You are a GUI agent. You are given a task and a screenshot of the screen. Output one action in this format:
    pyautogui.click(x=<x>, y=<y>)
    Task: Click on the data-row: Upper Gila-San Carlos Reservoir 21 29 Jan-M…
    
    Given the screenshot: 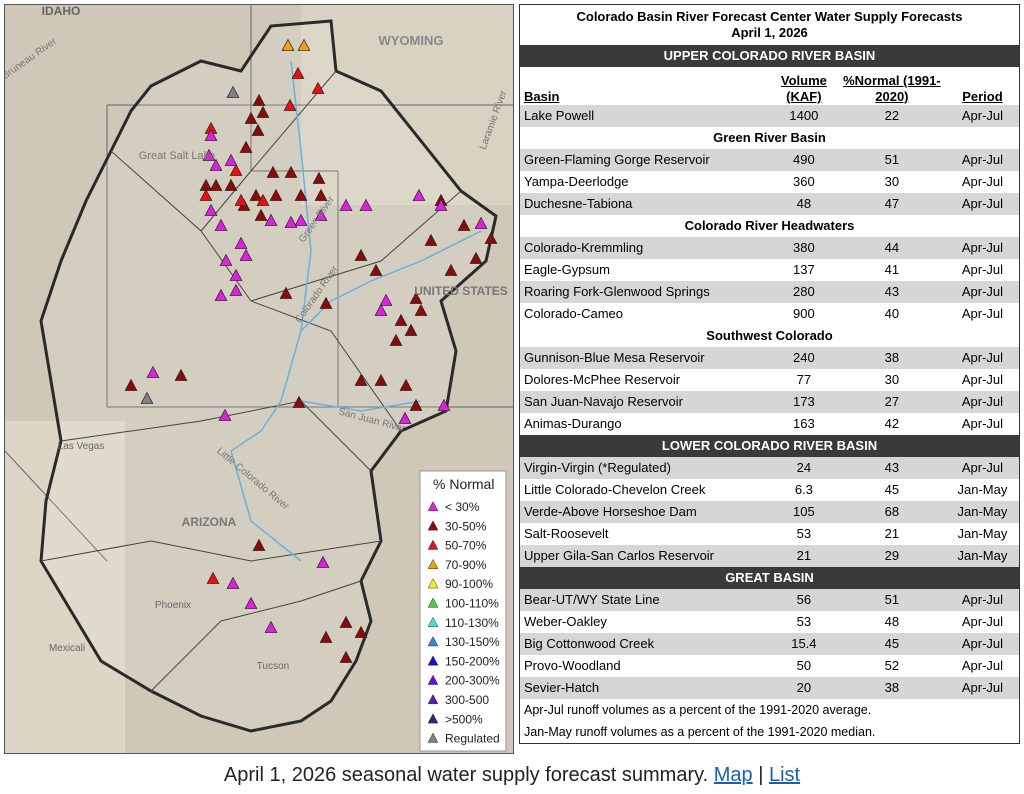 What is the action you would take?
    pyautogui.click(x=769, y=556)
    